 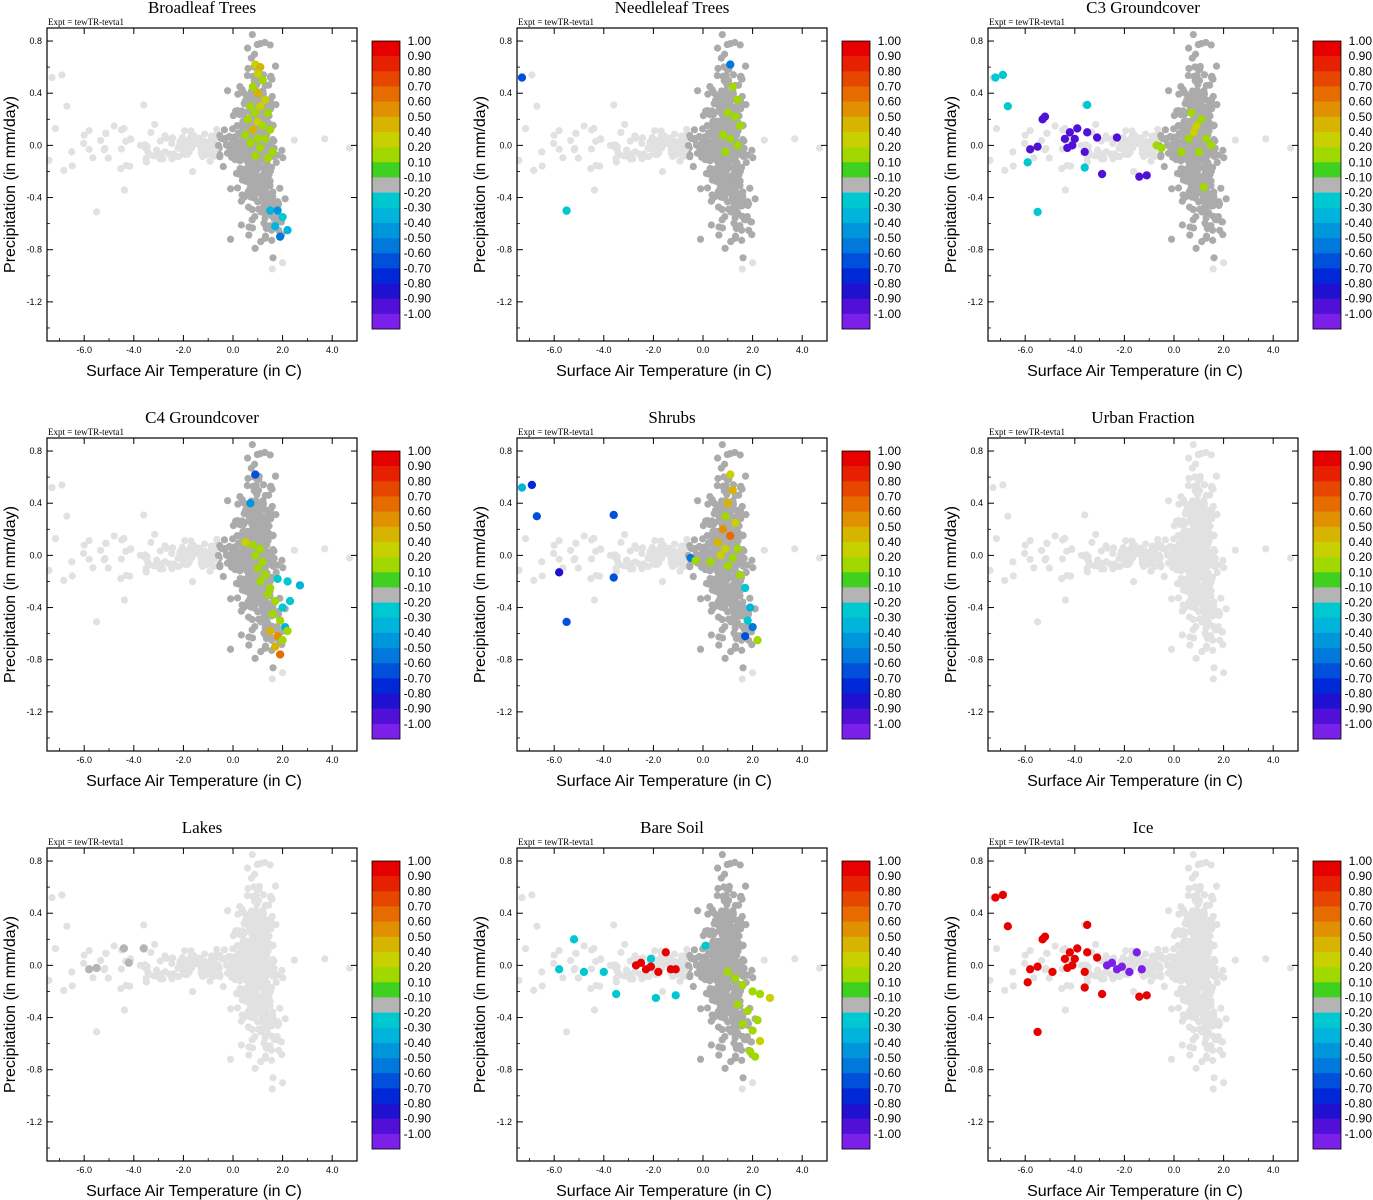 I want to click on x-tick-label: -2.0, so click(x=654, y=760).